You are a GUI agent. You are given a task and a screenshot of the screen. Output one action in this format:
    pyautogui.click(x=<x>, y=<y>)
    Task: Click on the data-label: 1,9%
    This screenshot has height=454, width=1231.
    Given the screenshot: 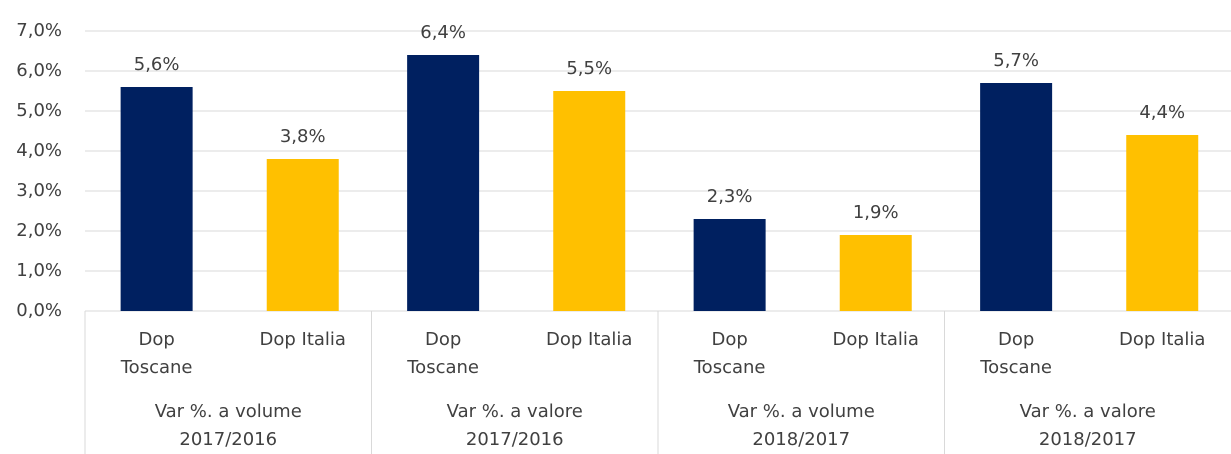 What is the action you would take?
    pyautogui.click(x=876, y=212)
    